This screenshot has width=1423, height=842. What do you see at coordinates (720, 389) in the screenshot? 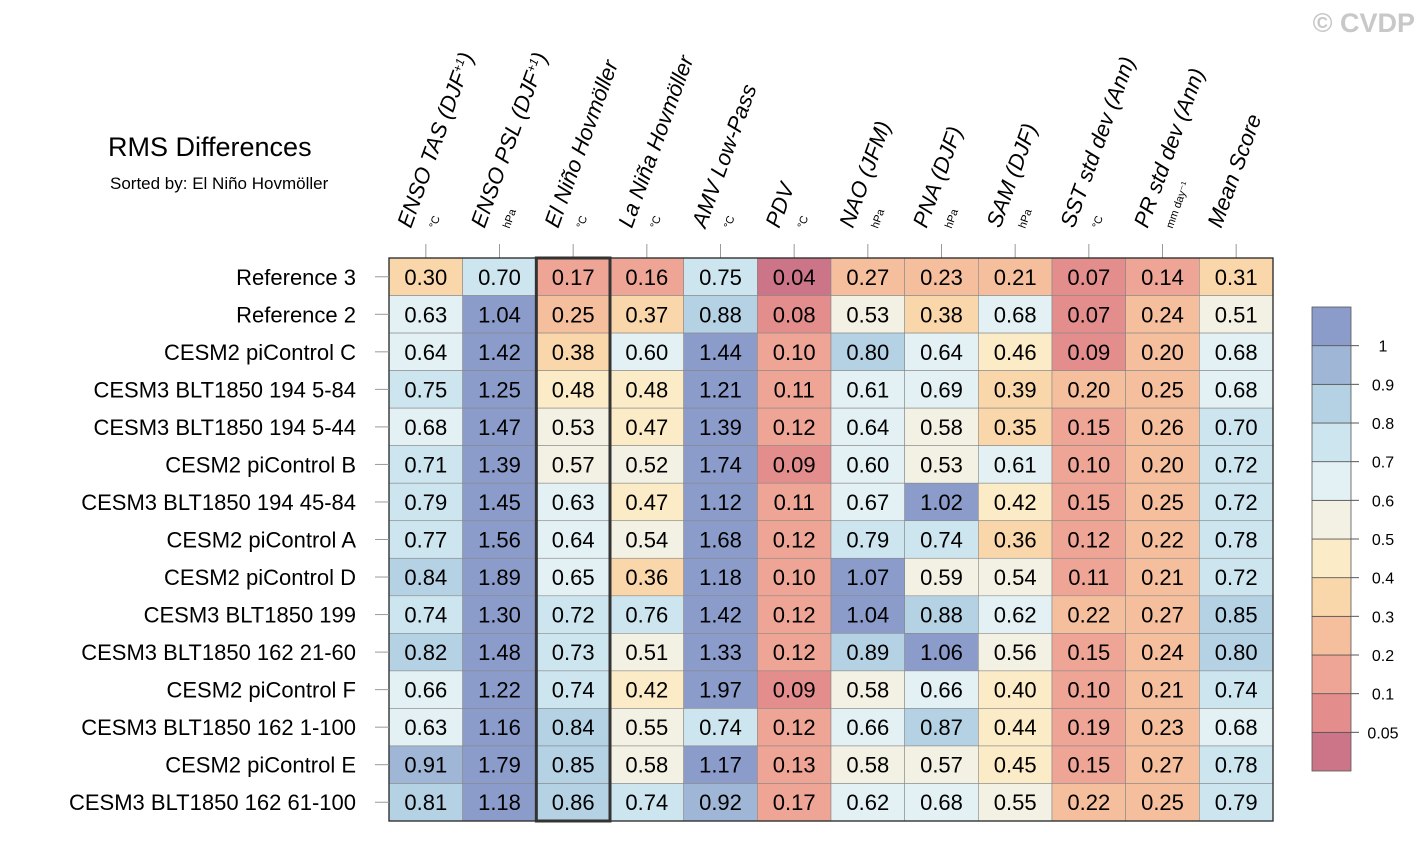
I see `cell-value: 1.21` at bounding box center [720, 389].